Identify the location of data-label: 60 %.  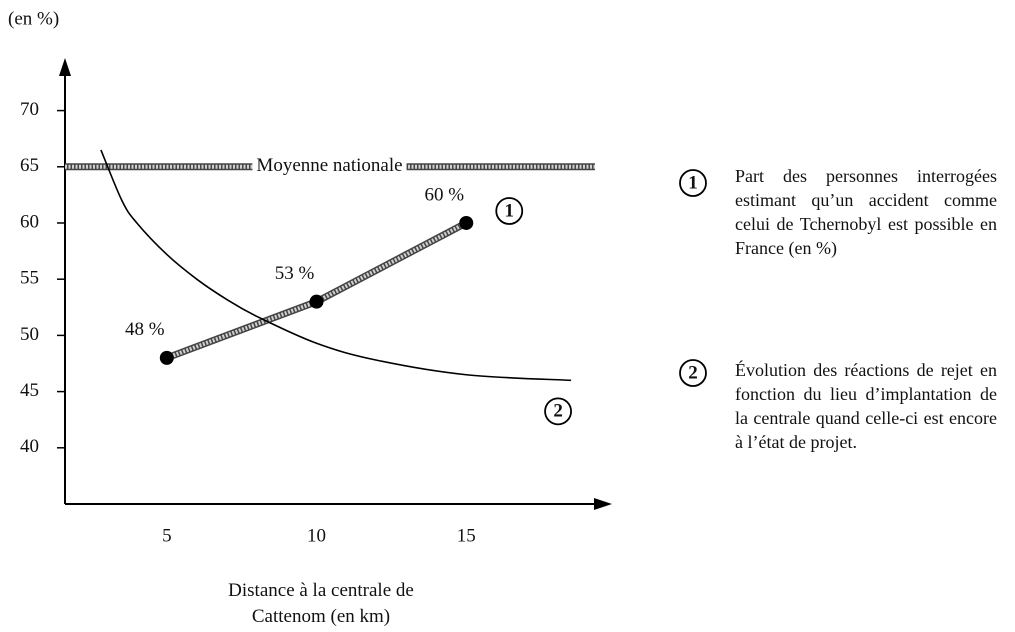
(444, 194).